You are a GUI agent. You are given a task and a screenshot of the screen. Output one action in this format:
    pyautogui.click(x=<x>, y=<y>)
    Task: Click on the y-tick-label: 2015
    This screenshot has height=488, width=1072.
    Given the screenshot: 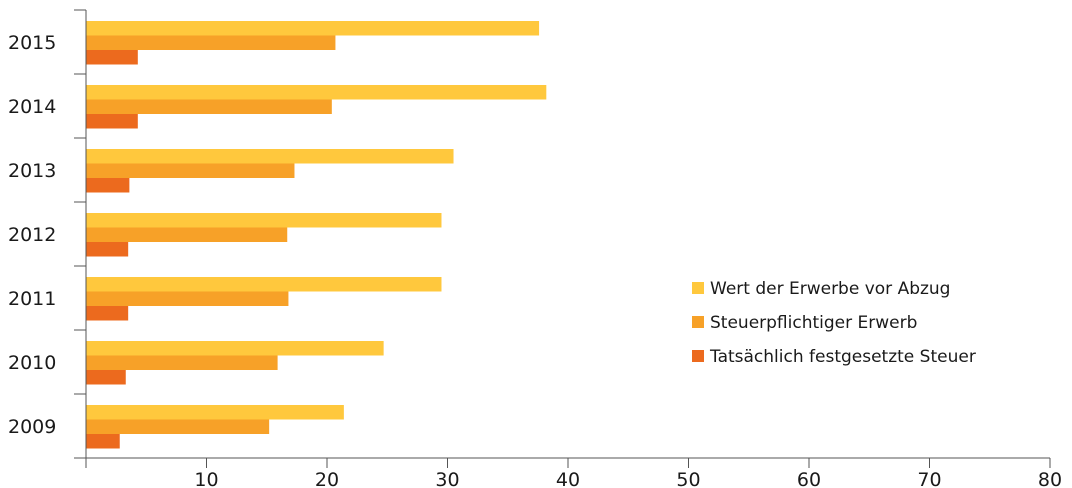 What is the action you would take?
    pyautogui.click(x=32, y=43)
    